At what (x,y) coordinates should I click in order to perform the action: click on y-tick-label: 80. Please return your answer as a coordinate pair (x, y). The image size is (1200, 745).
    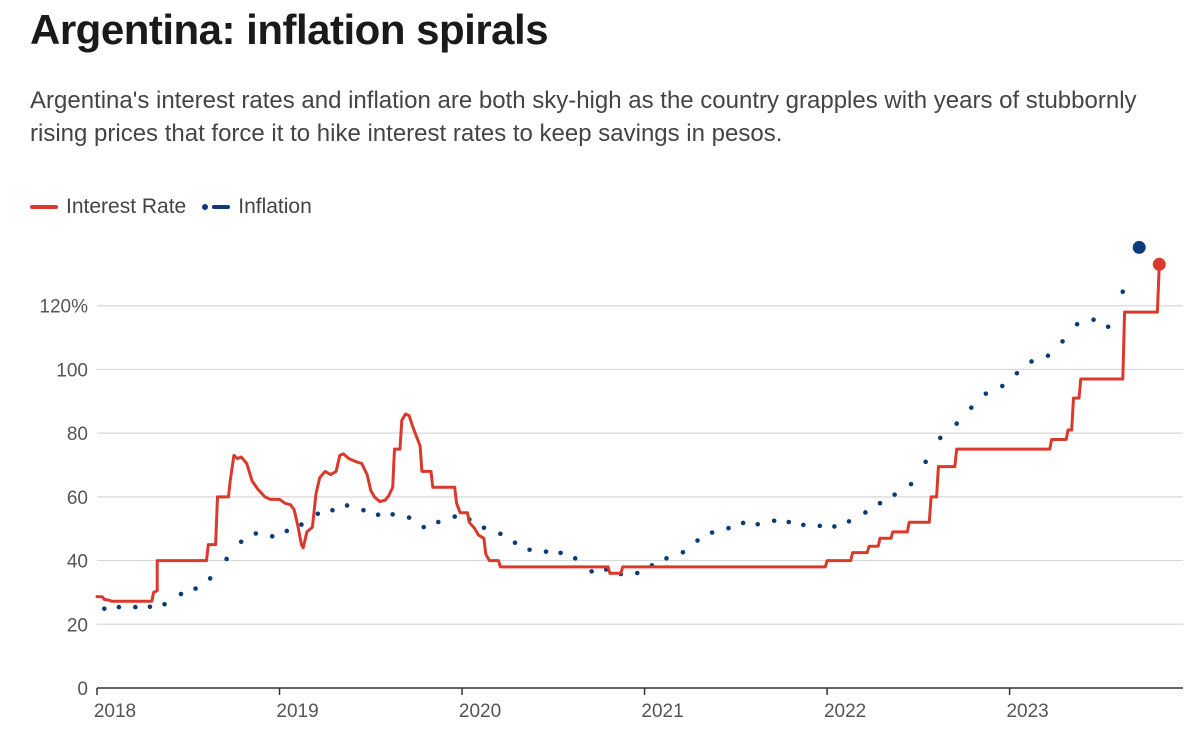
    Looking at the image, I should click on (77, 434).